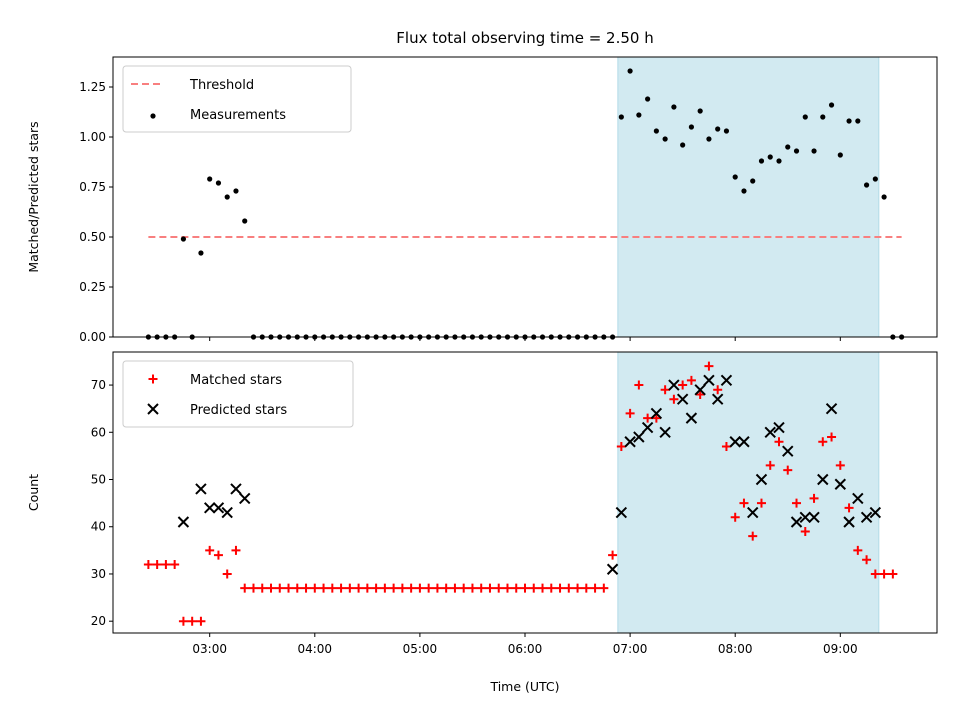  I want to click on top-ytick-label: 0.25, so click(92, 287).